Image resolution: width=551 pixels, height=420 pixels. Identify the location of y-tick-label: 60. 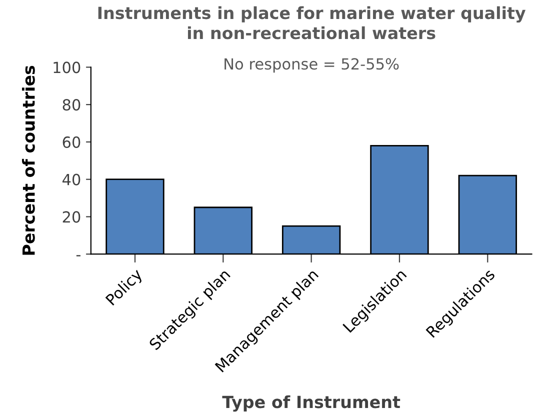
(71, 142).